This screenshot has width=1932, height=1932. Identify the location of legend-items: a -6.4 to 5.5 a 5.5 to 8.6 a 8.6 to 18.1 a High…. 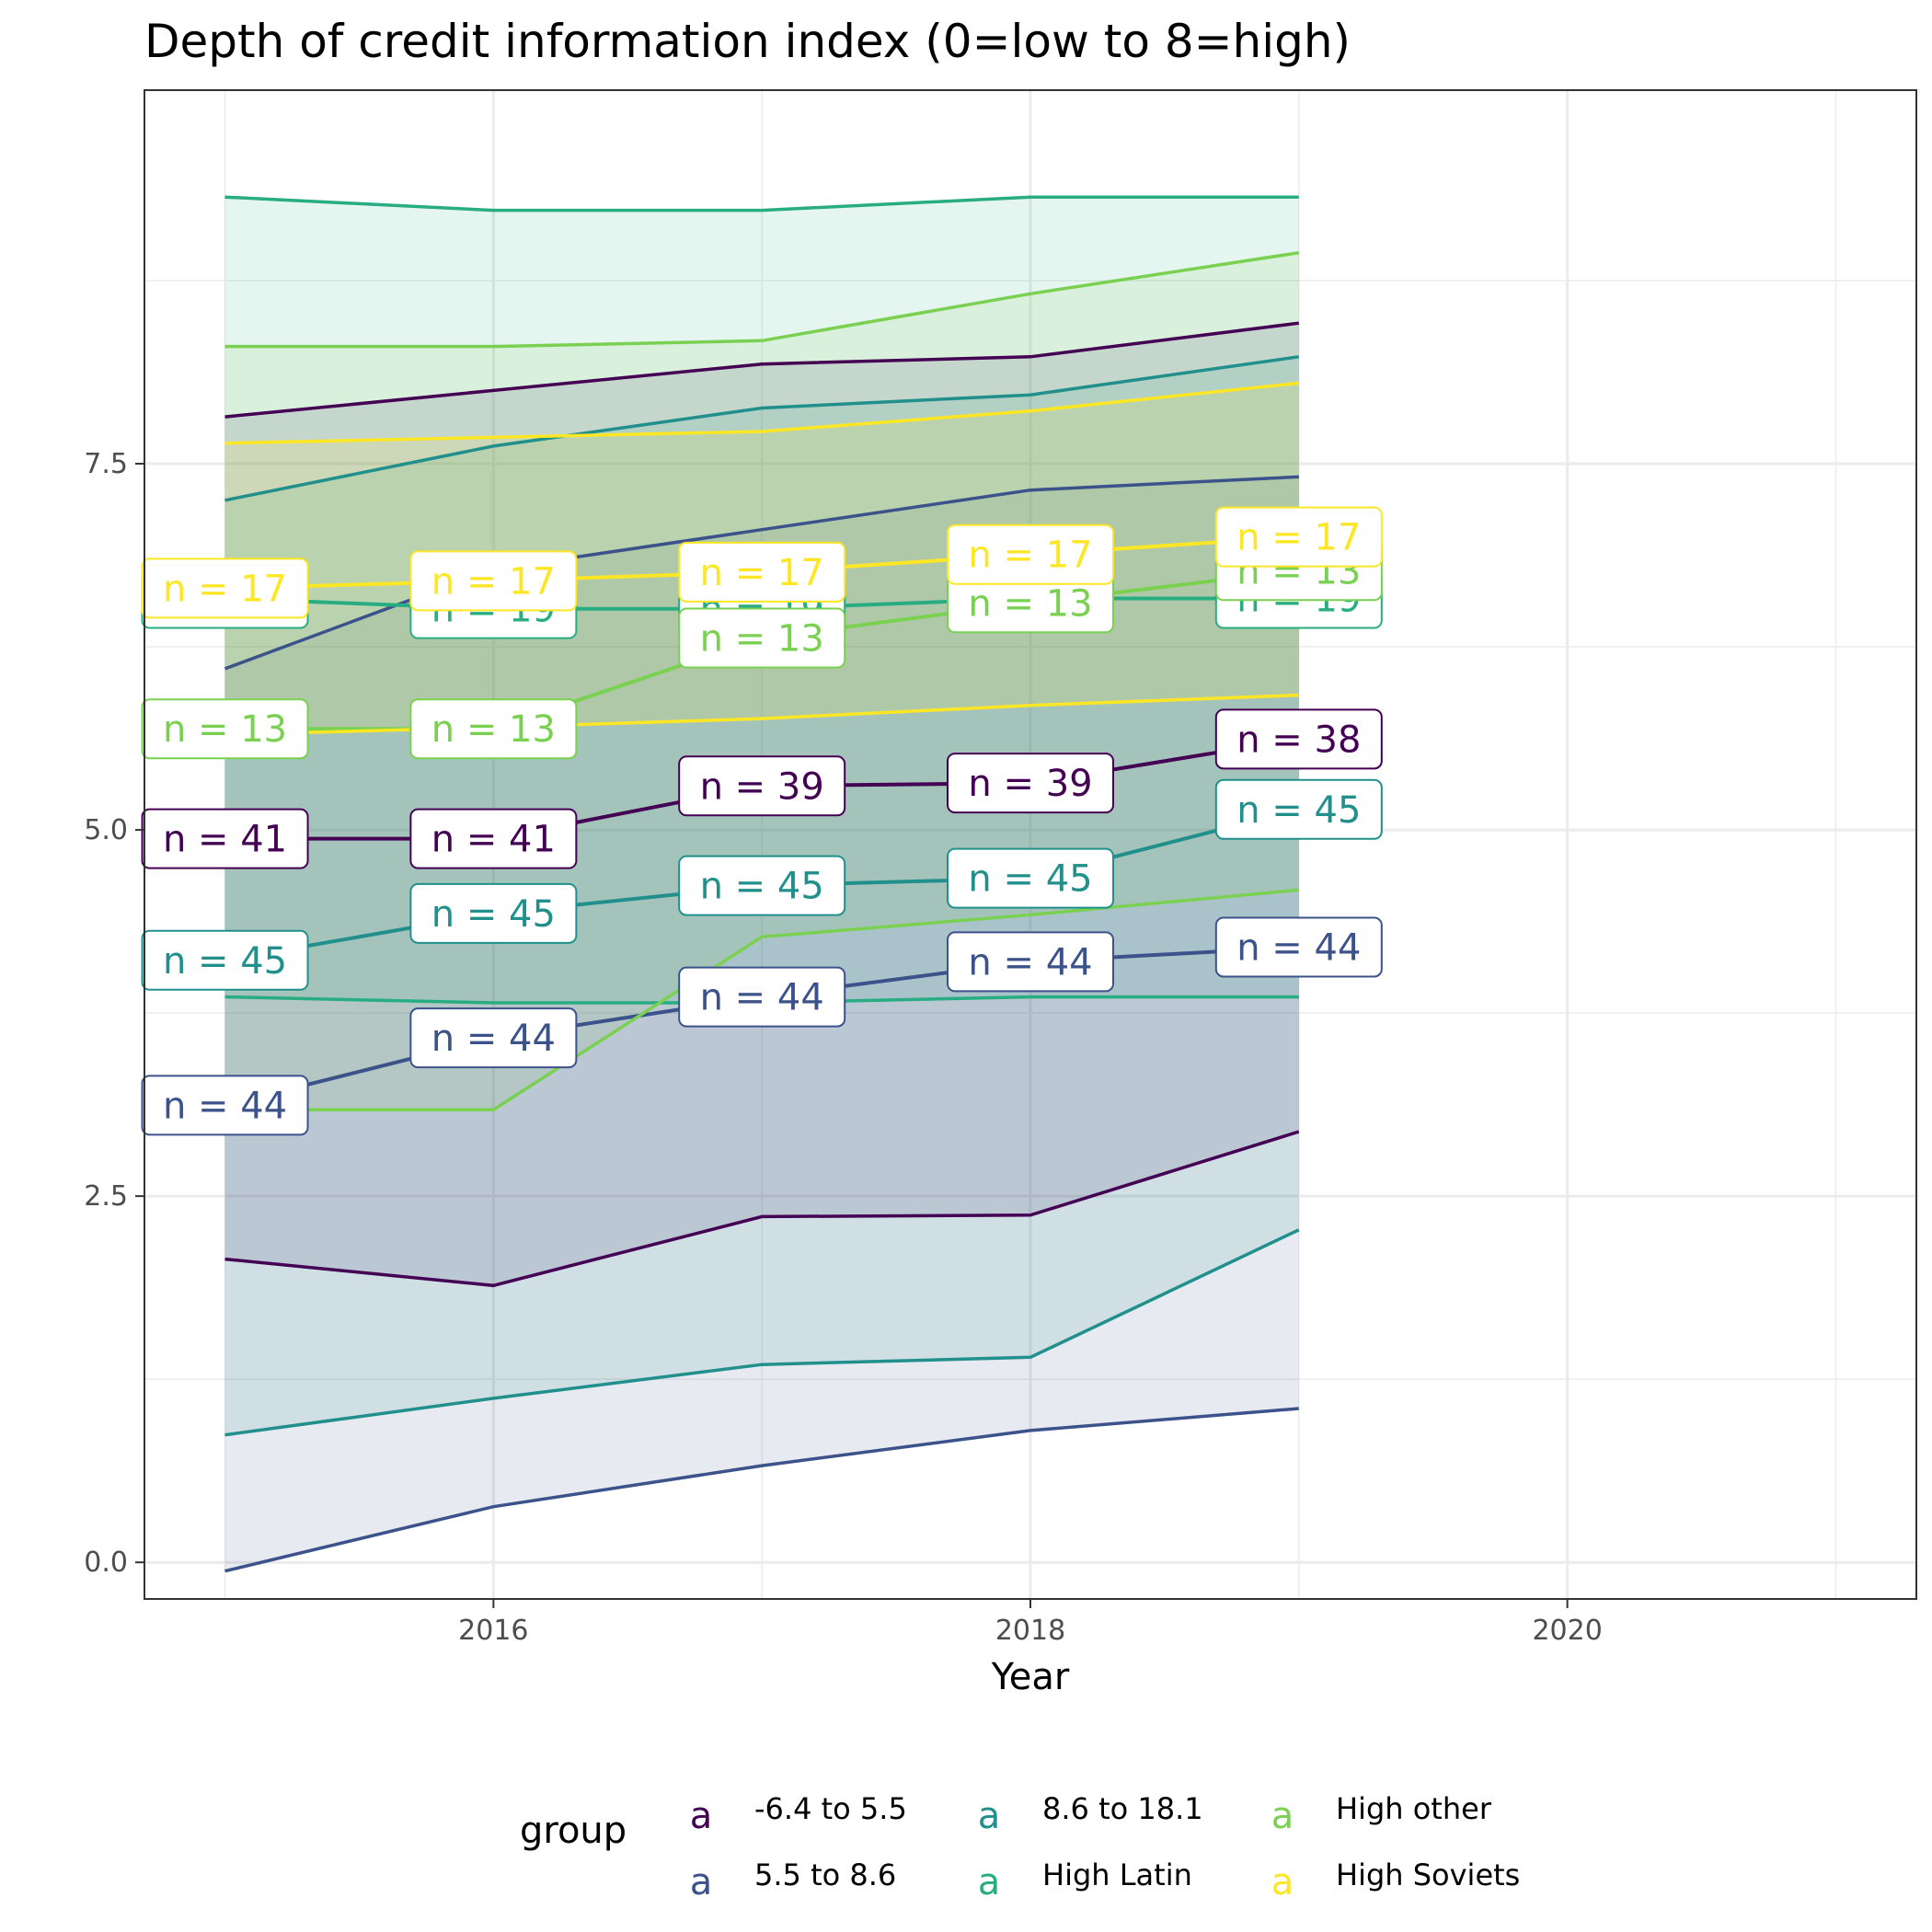
(1105, 1847).